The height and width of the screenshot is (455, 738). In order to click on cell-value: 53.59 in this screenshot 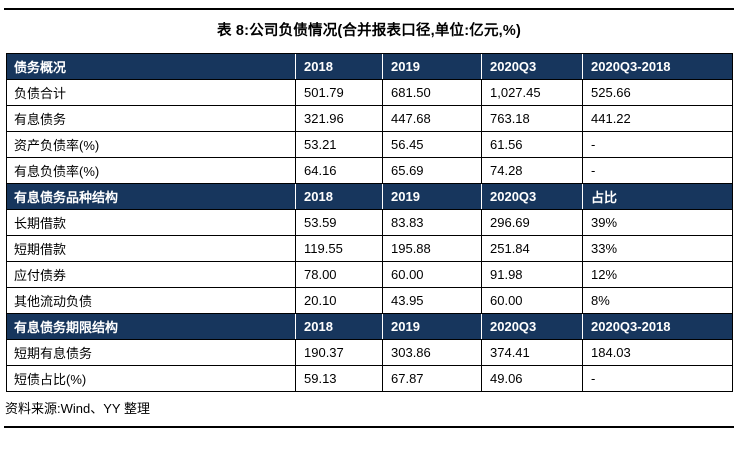, I will do `click(339, 222)`.